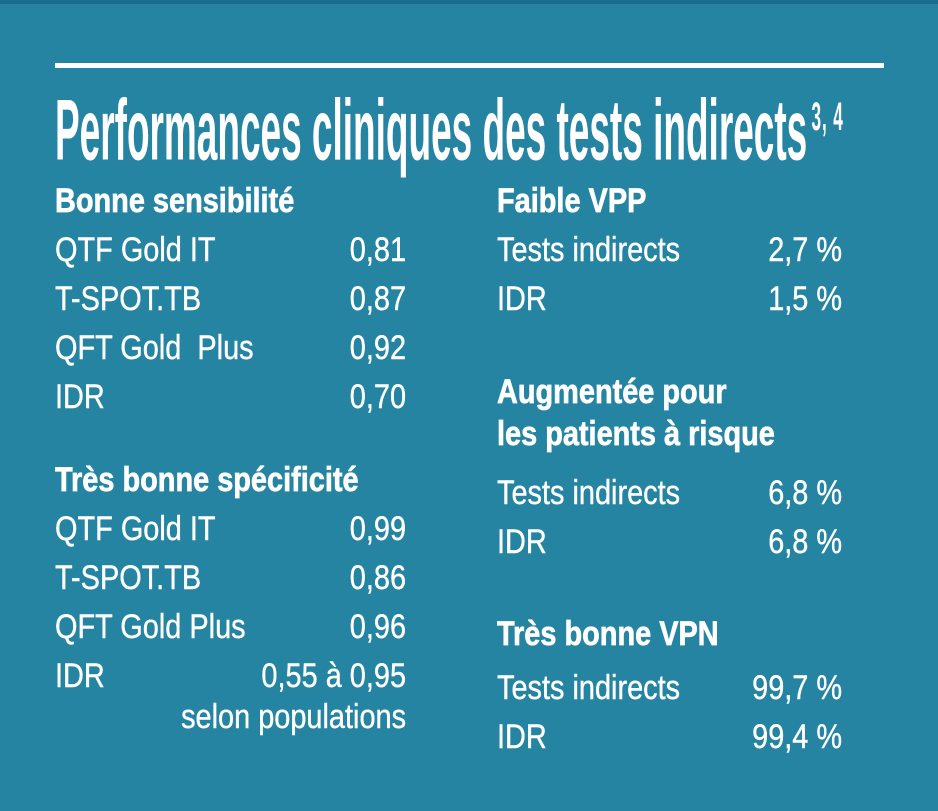 The width and height of the screenshot is (938, 811). Describe the element at coordinates (334, 676) in the screenshot. I see `stat-value: 0,55 à 0,95` at that location.